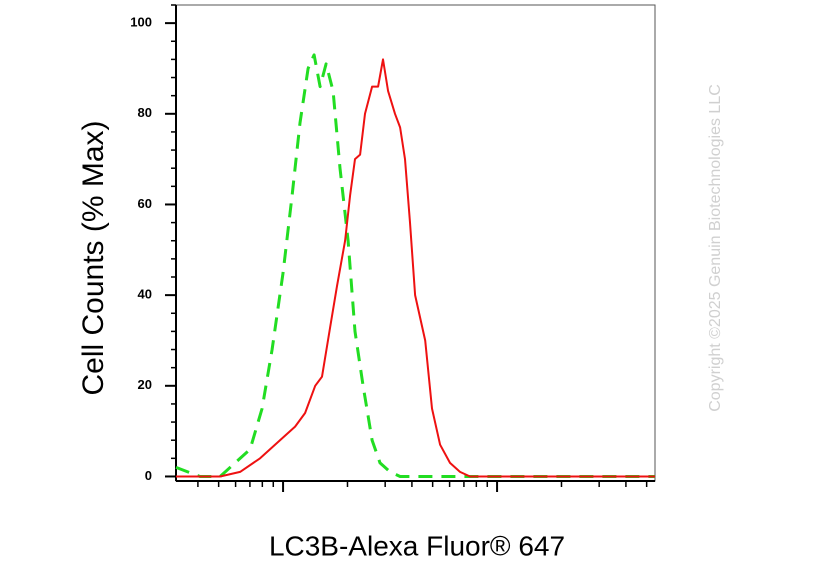 Image resolution: width=834 pixels, height=576 pixels. What do you see at coordinates (141, 22) in the screenshot?
I see `y-tick-label: 100` at bounding box center [141, 22].